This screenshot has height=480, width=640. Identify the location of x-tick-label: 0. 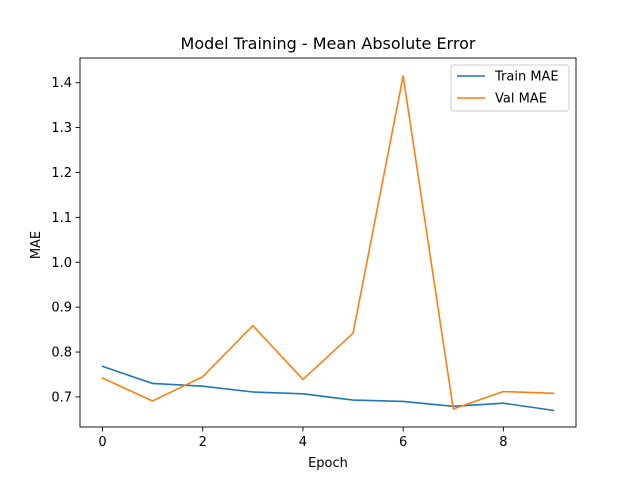
(102, 442).